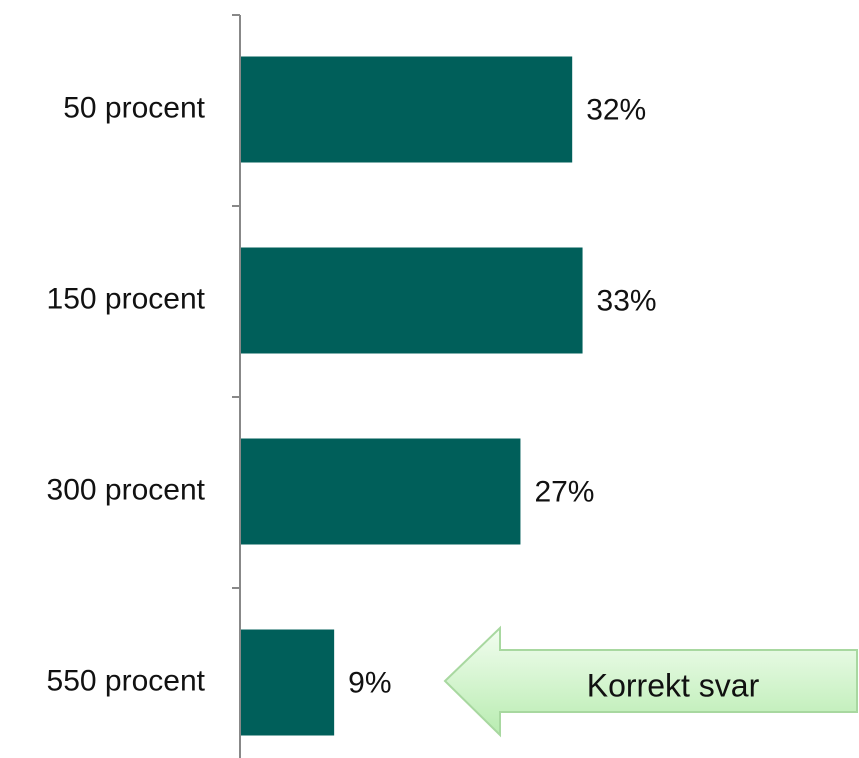  I want to click on y-tick-label: 300 procent, so click(126, 489).